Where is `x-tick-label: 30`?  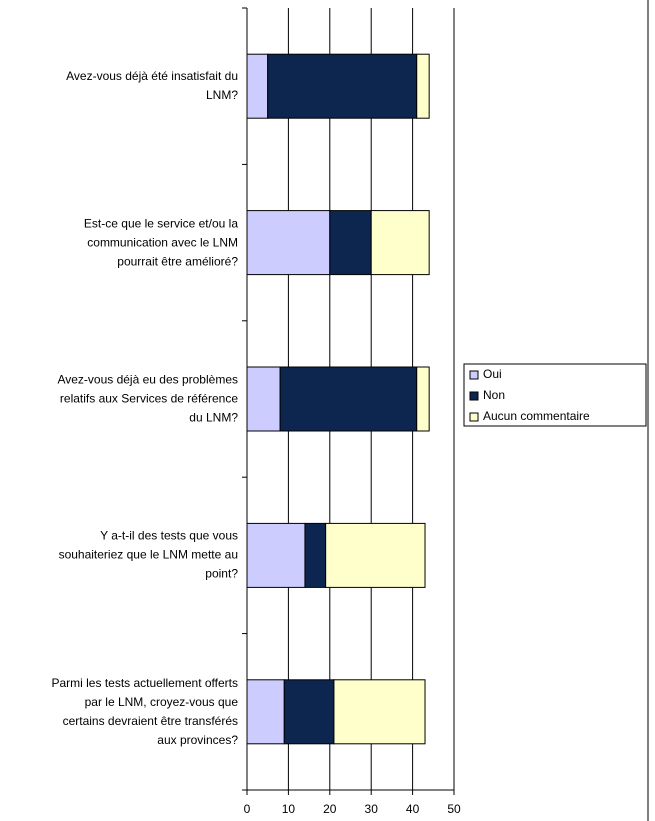
x-tick-label: 30 is located at coordinates (372, 809).